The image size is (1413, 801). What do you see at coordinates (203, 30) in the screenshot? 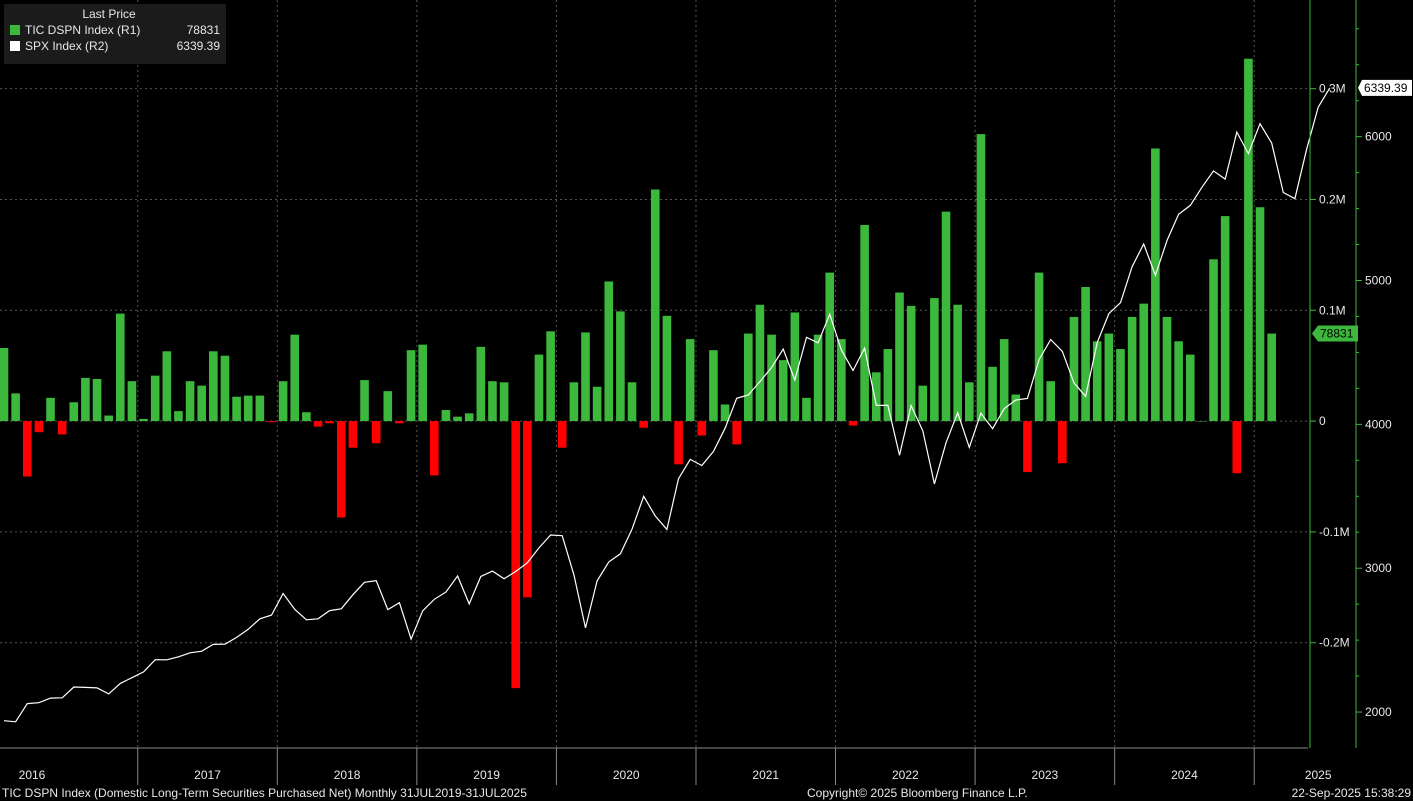
I see `legend-value-tic: 78831` at bounding box center [203, 30].